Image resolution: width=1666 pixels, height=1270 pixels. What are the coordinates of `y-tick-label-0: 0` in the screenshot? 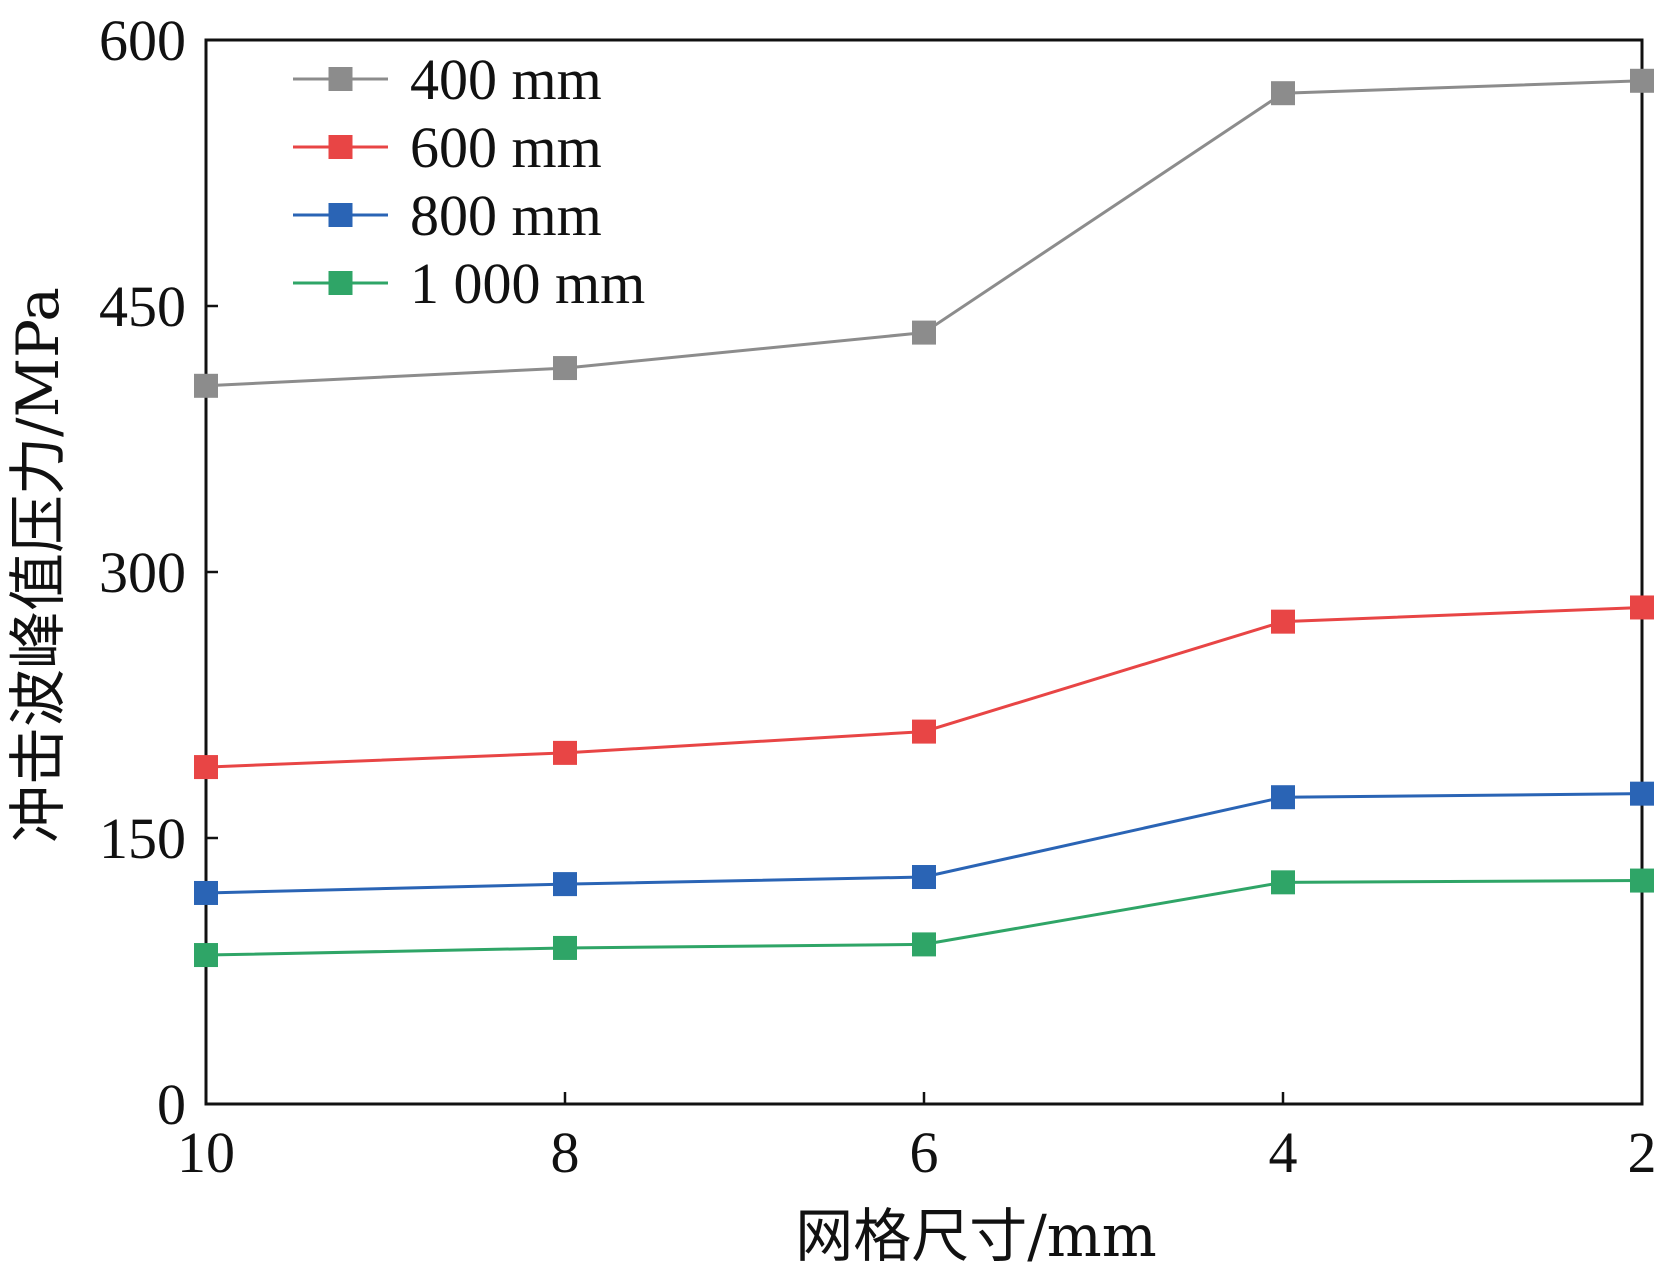 It's located at (171, 1104).